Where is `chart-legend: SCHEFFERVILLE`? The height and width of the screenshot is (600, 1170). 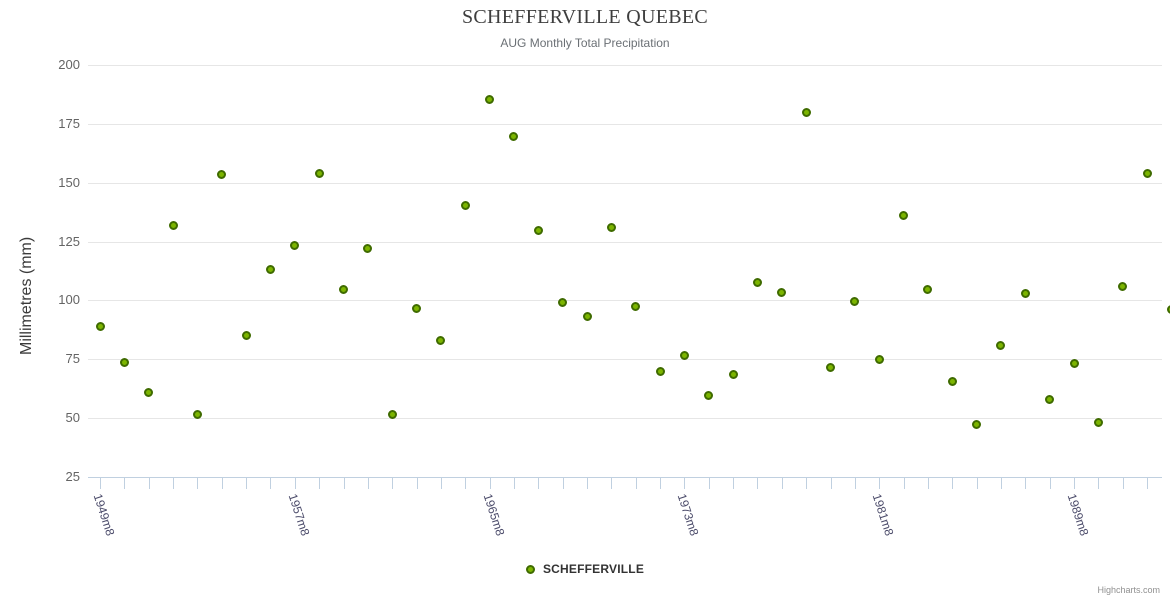
chart-legend: SCHEFFERVILLE is located at coordinates (585, 569).